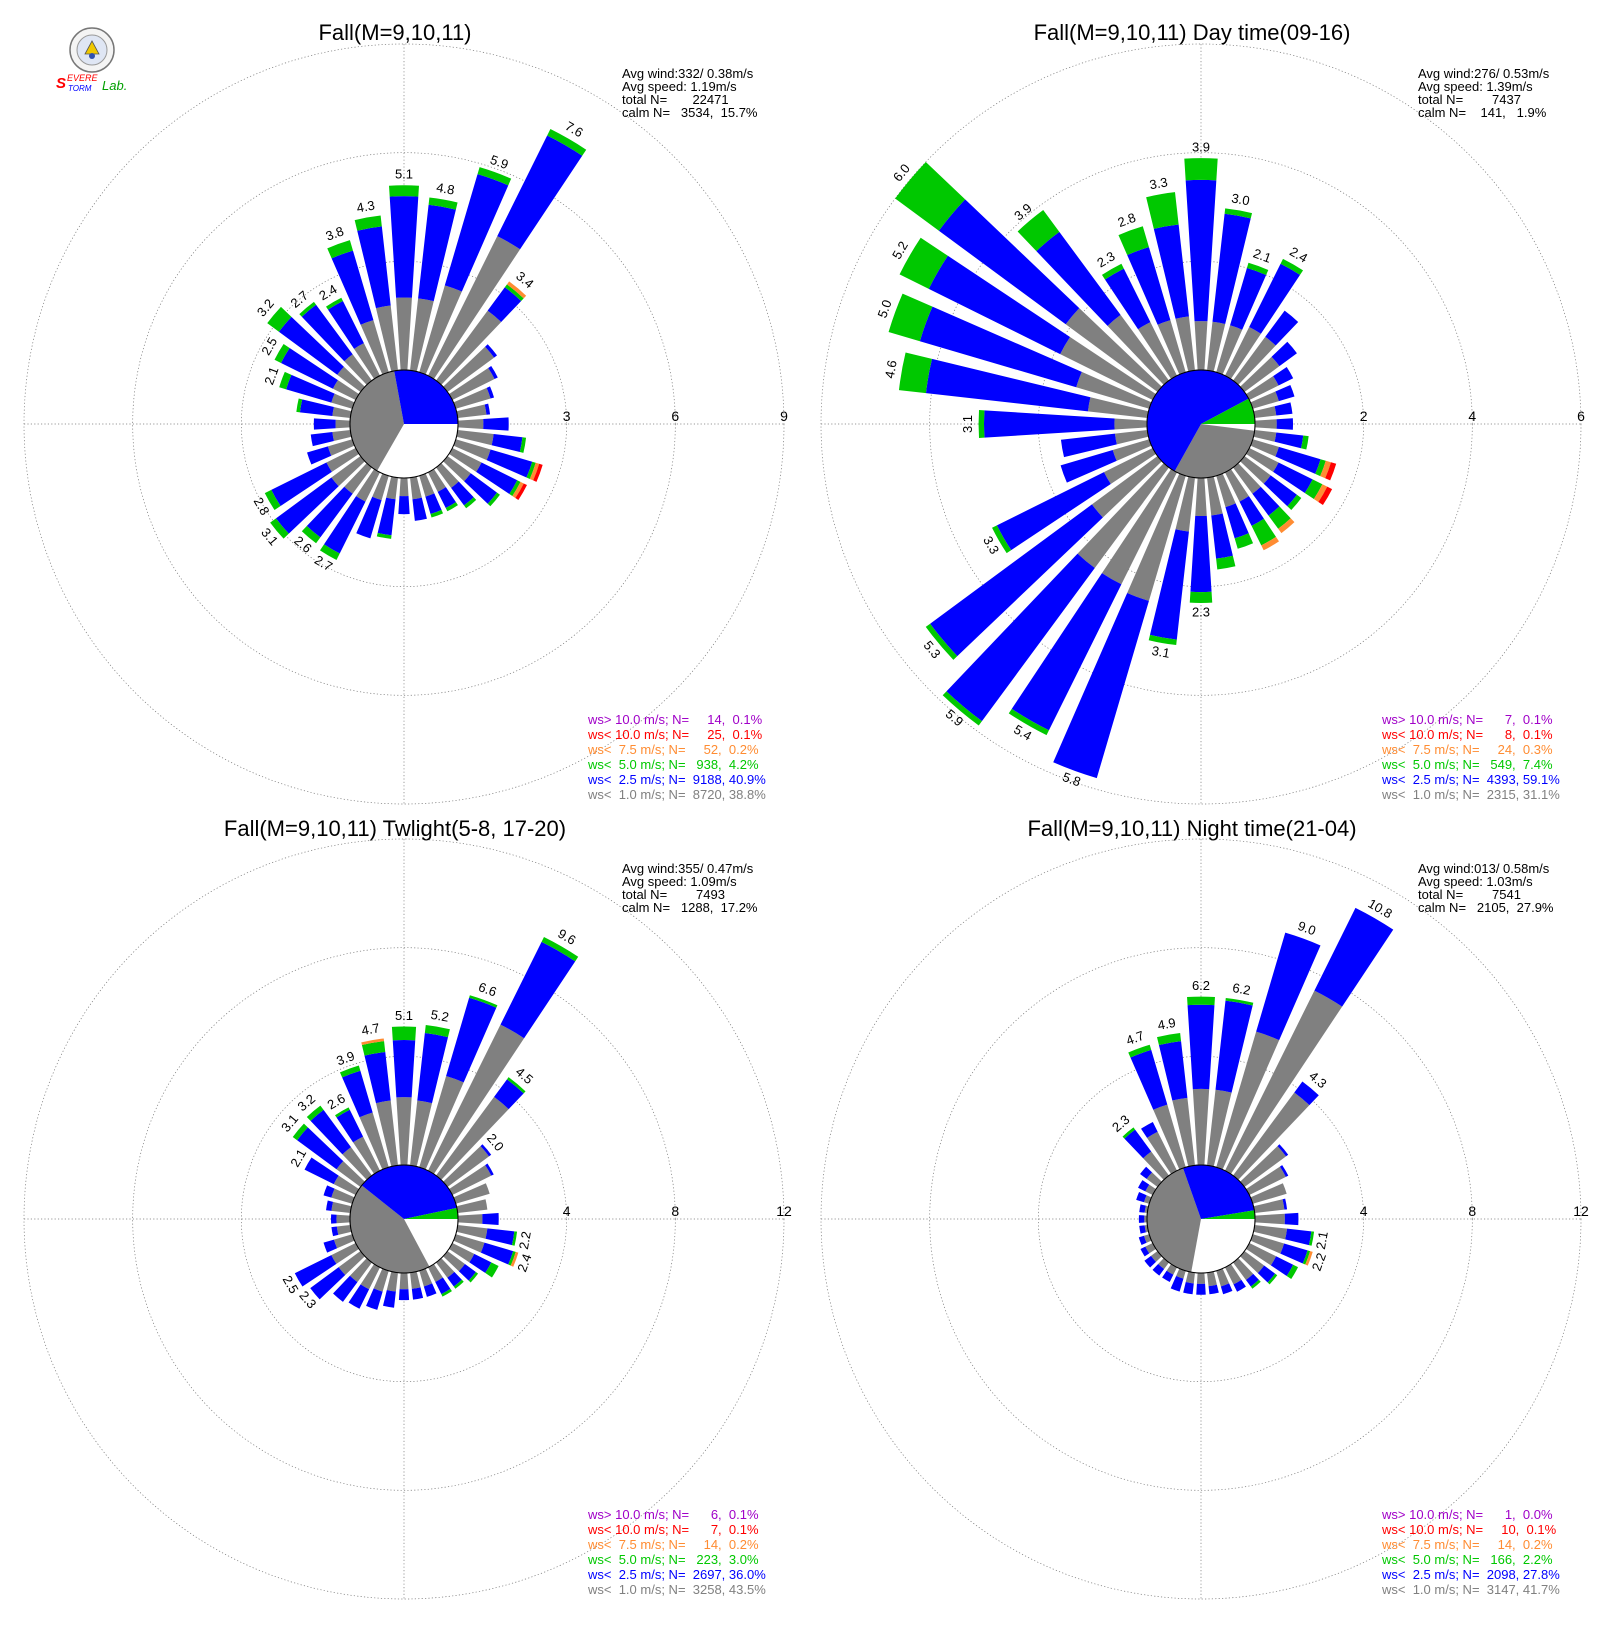 This screenshot has height=1640, width=1620. What do you see at coordinates (688, 73) in the screenshot?
I see `stats-line: Avg wind:332/ 0.38m/s` at bounding box center [688, 73].